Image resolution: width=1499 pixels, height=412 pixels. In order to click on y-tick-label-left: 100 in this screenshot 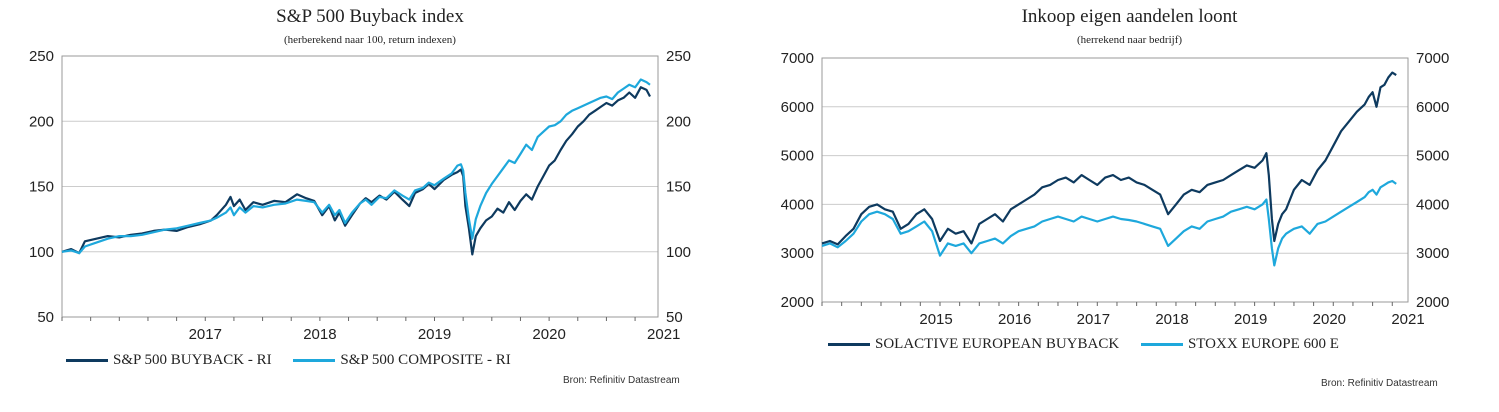, I will do `click(41, 252)`.